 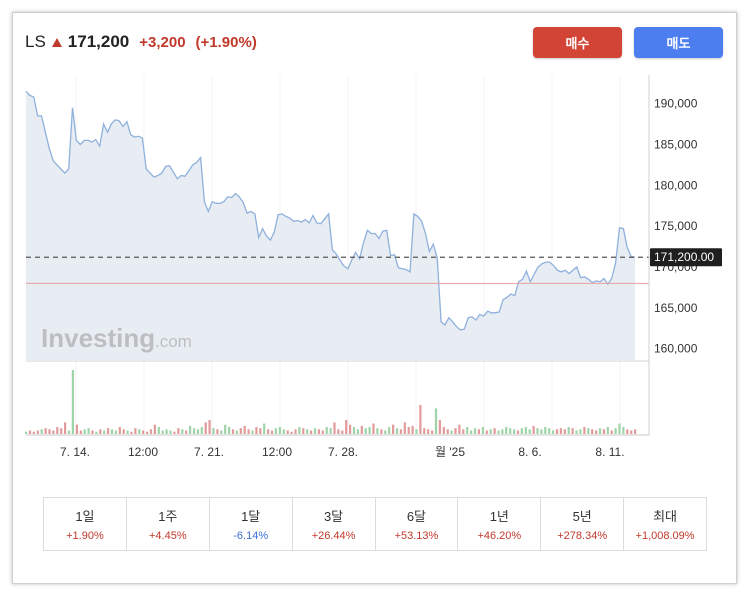 I want to click on period-cell: 1달 -6.14%, so click(x=251, y=524).